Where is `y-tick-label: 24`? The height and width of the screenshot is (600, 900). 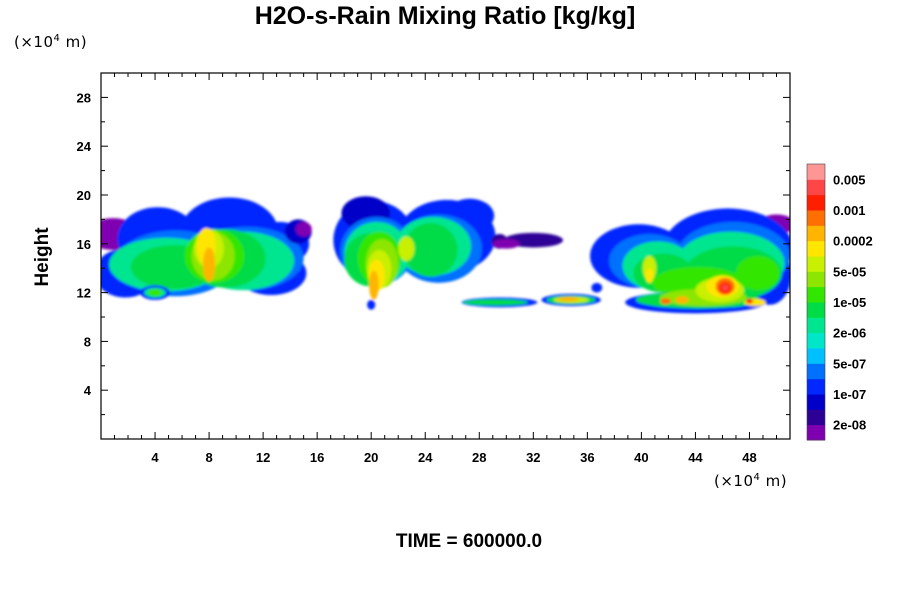 y-tick-label: 24 is located at coordinates (84, 146).